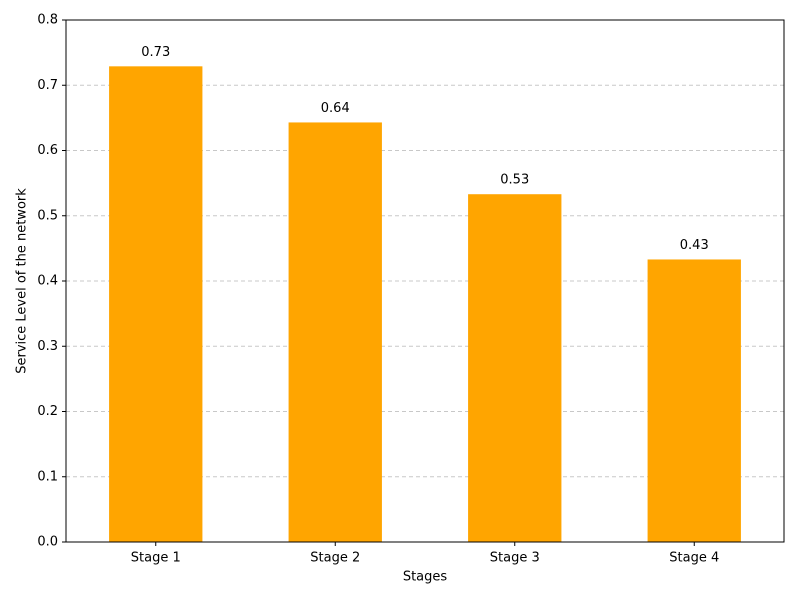 The height and width of the screenshot is (600, 800). Describe the element at coordinates (47, 542) in the screenshot. I see `y-tick-label: 0.0` at that location.